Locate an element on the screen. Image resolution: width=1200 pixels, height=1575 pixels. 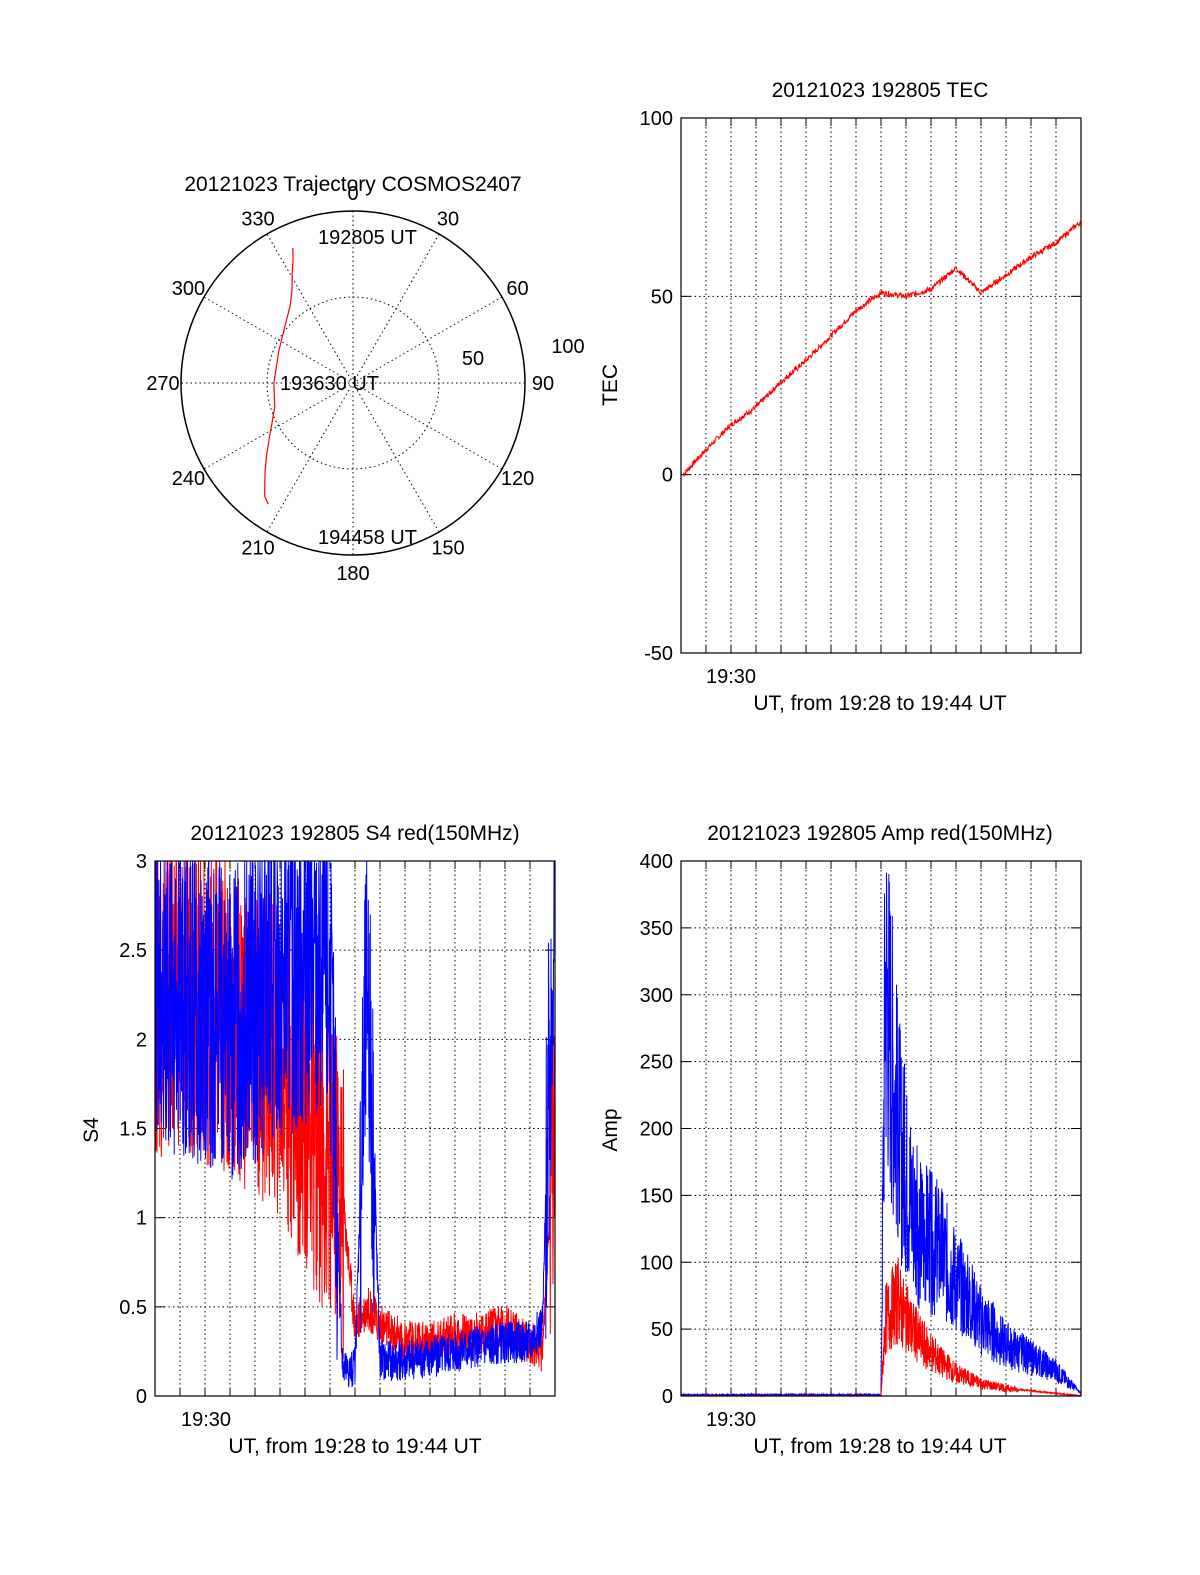
tec-x-tick-label: 19:30 is located at coordinates (731, 677).